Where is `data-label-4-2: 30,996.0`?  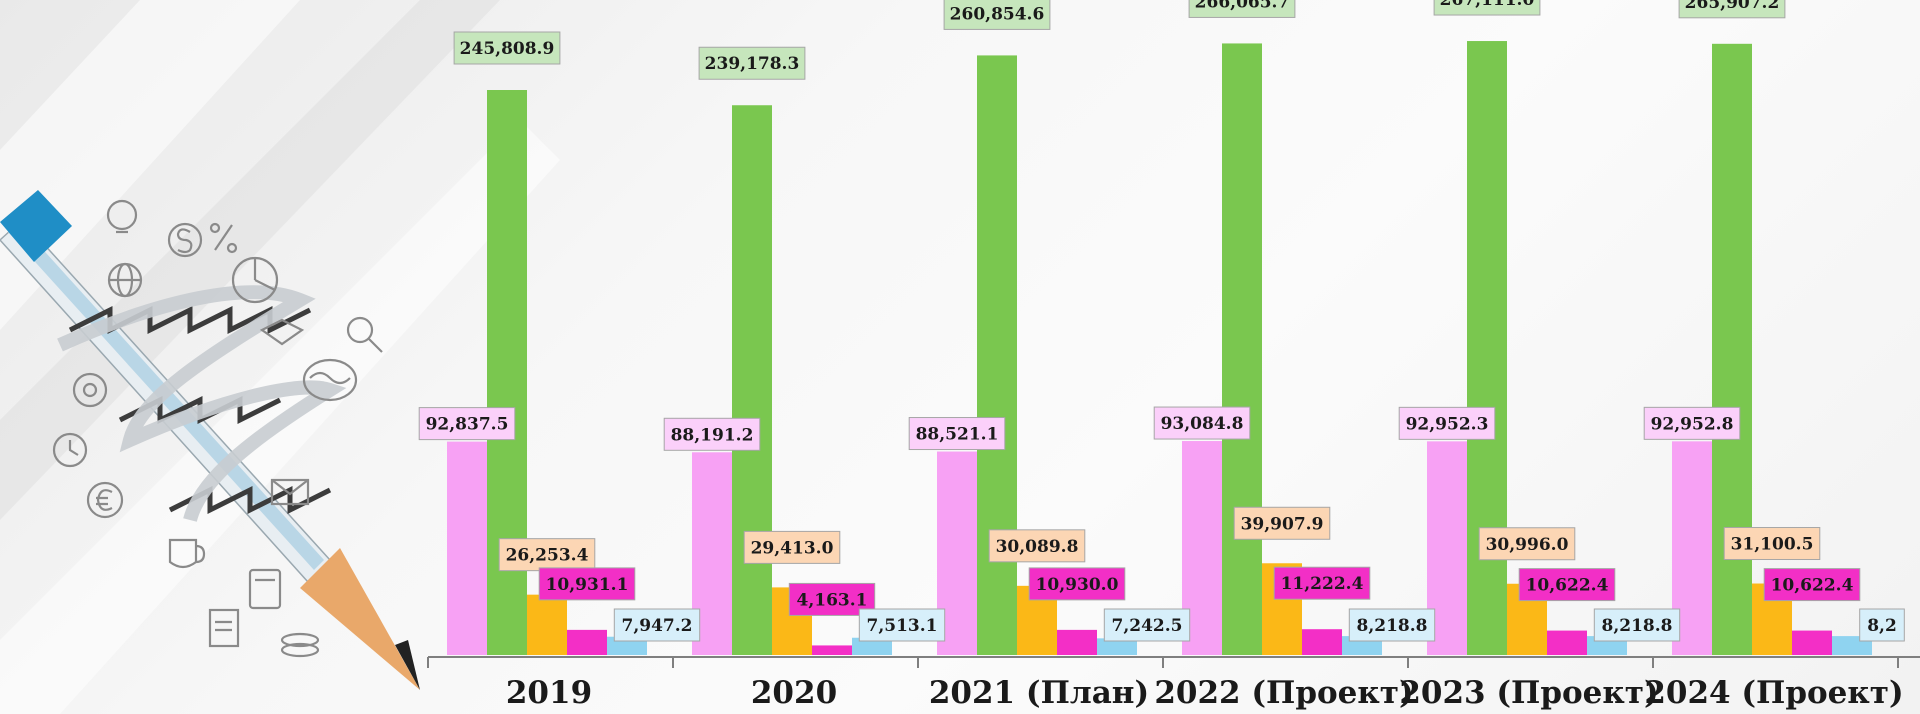 data-label-4-2: 30,996.0 is located at coordinates (1527, 544).